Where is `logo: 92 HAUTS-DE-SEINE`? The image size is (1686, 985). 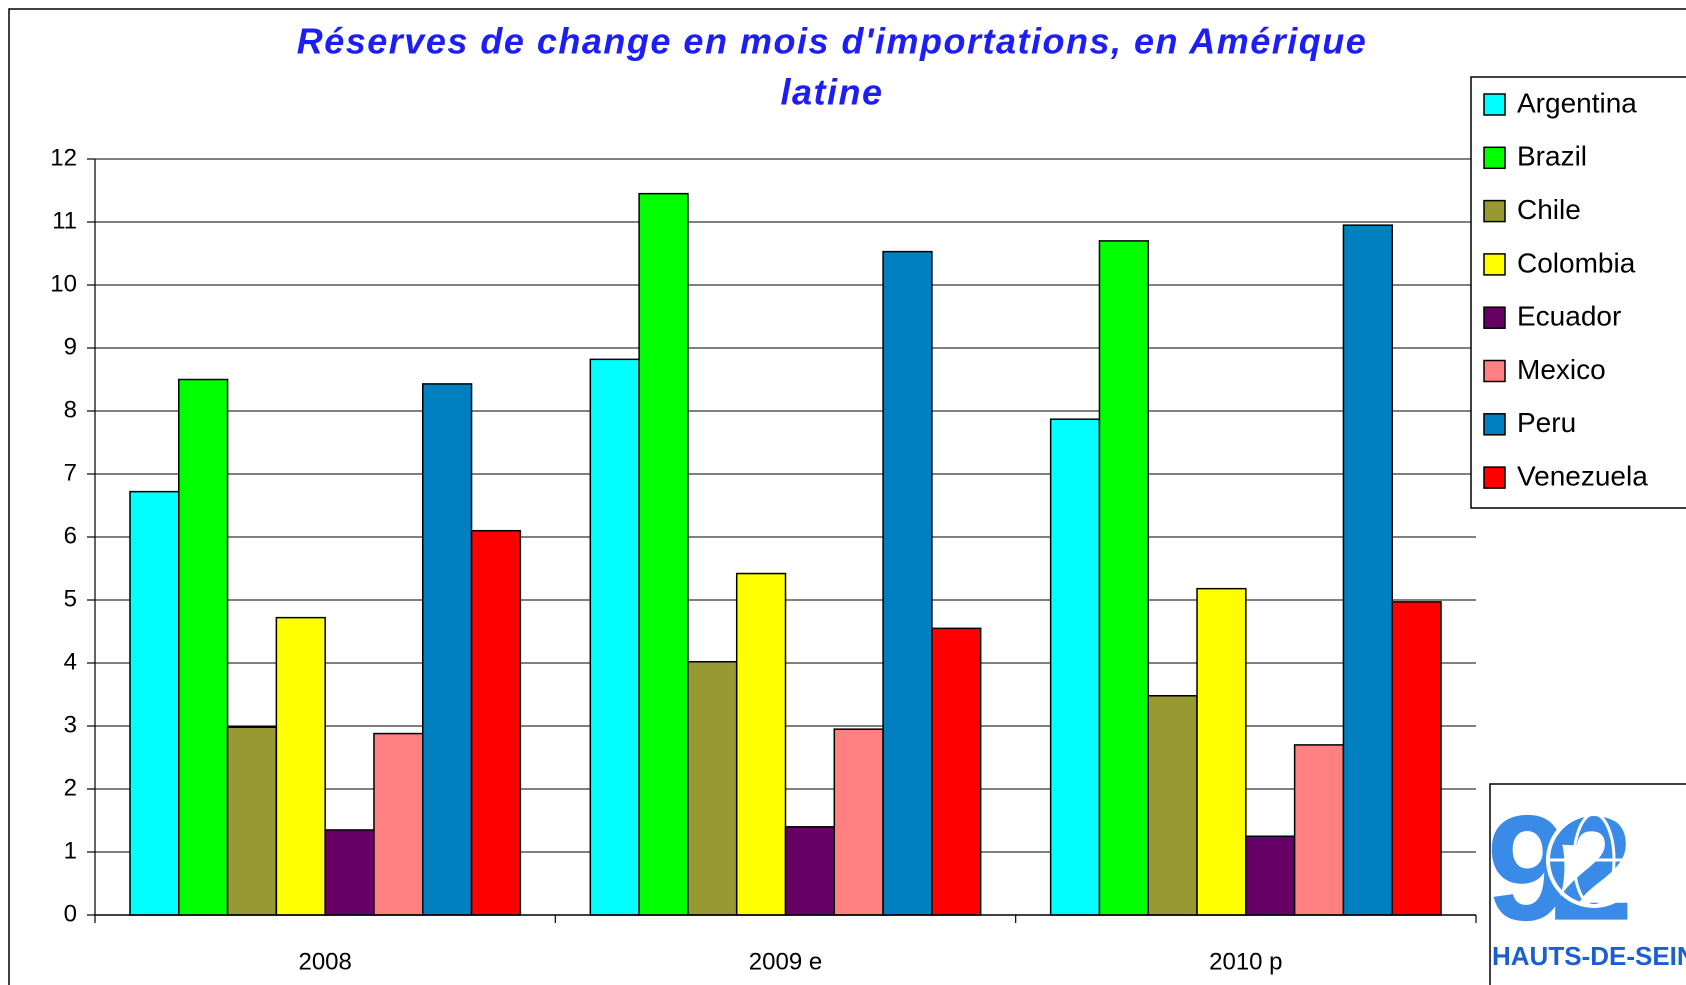 logo: 92 HAUTS-DE-SEINE is located at coordinates (1586, 884).